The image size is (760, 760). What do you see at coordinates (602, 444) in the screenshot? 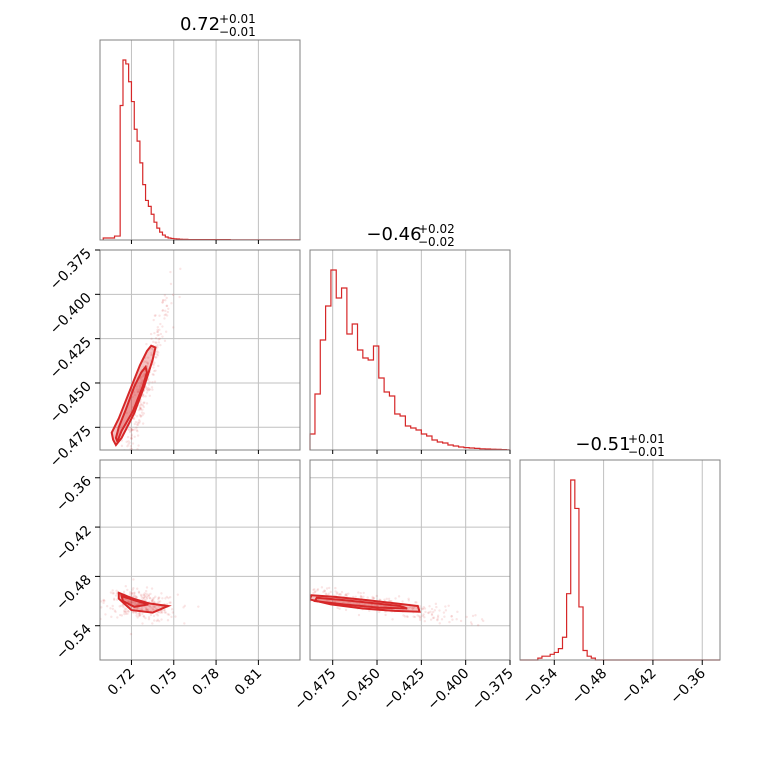
I see `title-param-2: −0.51` at bounding box center [602, 444].